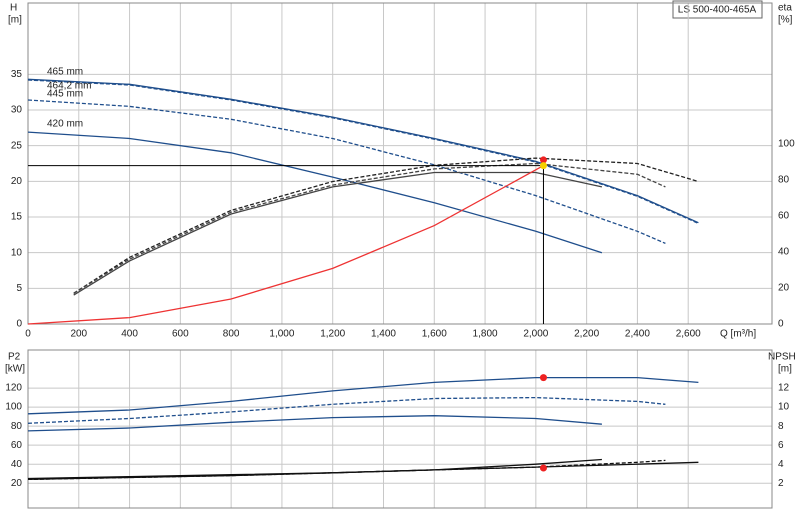 The width and height of the screenshot is (800, 520). What do you see at coordinates (13, 388) in the screenshot?
I see `y-tick-label: 120` at bounding box center [13, 388].